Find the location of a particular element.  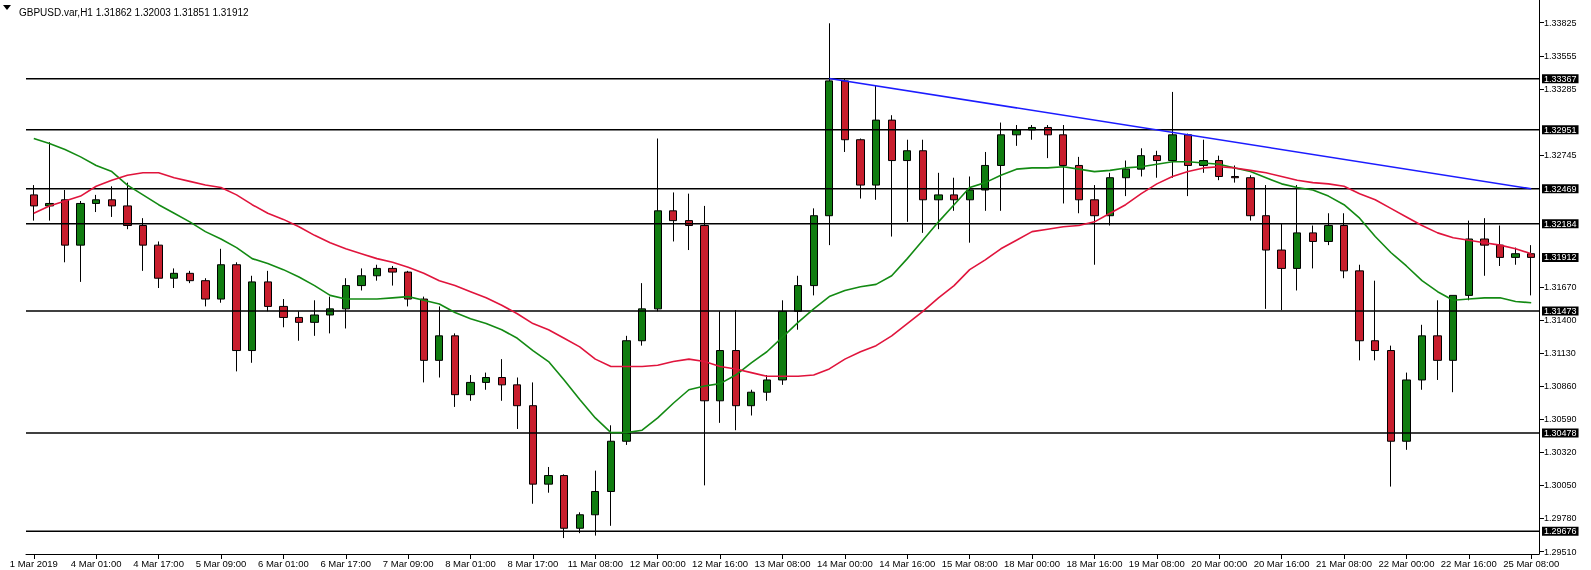

y-tick-label: 1.31400 is located at coordinates (1560, 319).